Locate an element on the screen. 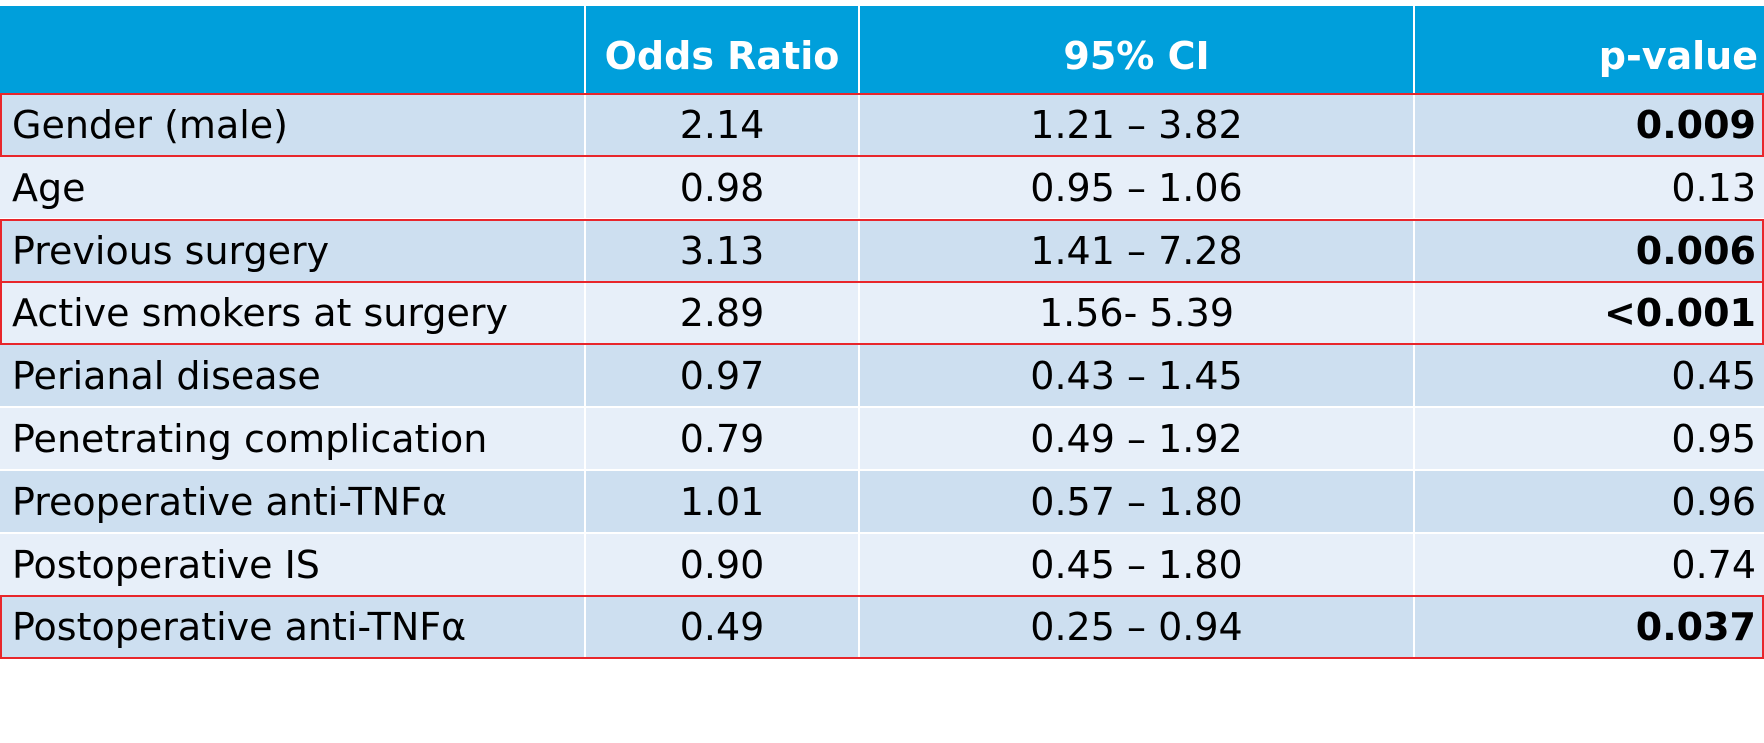 This screenshot has height=743, width=1764. row-odds-ratio: 0.98 is located at coordinates (722, 187).